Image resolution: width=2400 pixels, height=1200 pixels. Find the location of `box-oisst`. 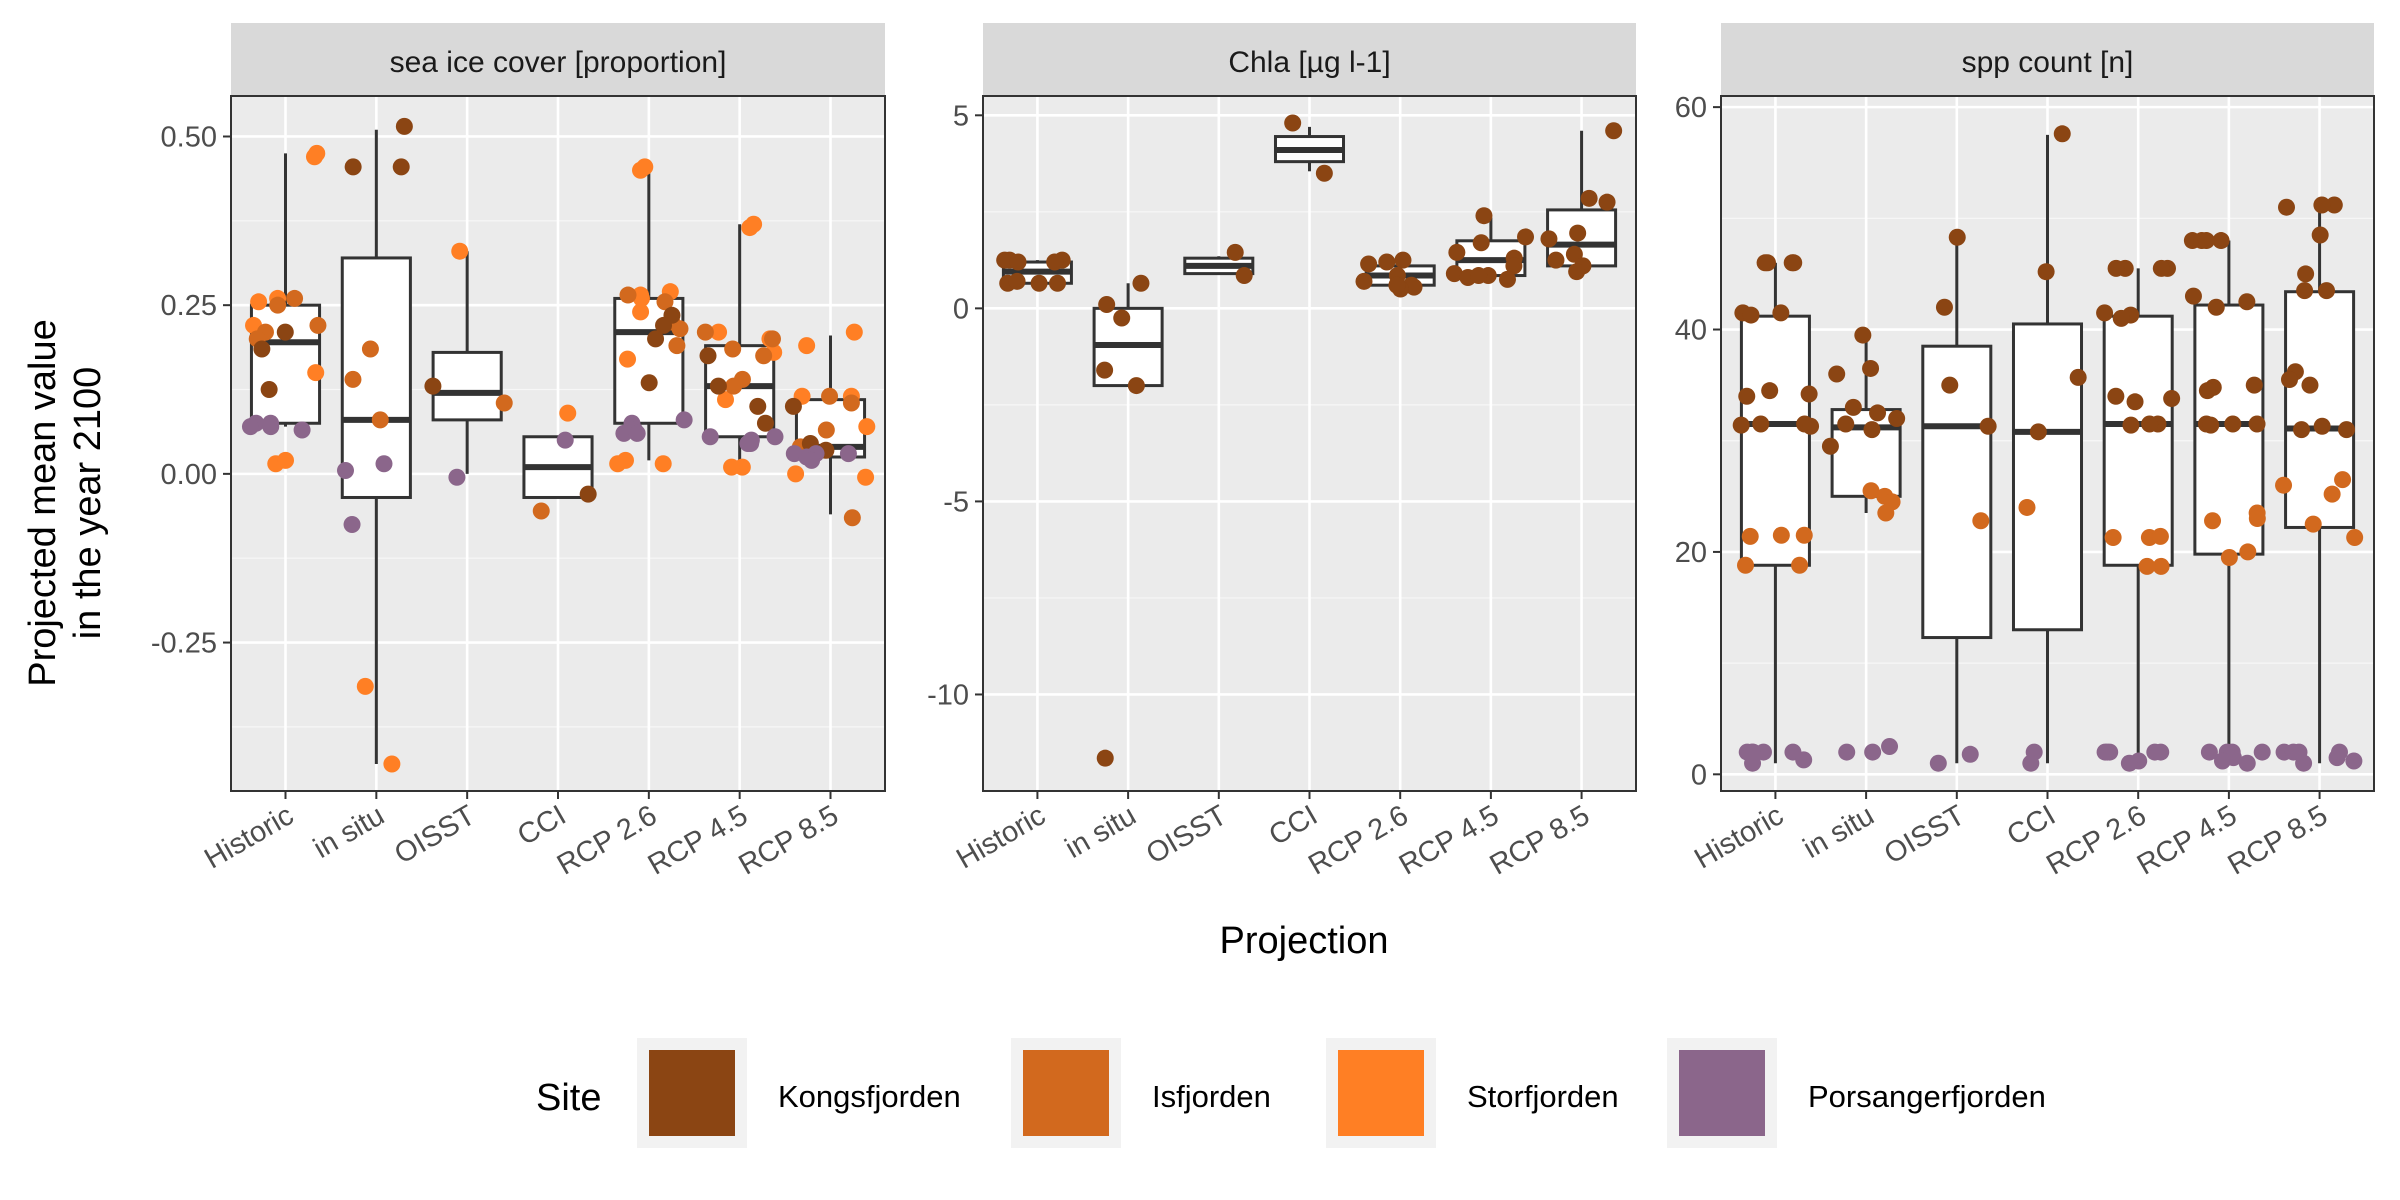

box-oisst is located at coordinates (1219, 266).